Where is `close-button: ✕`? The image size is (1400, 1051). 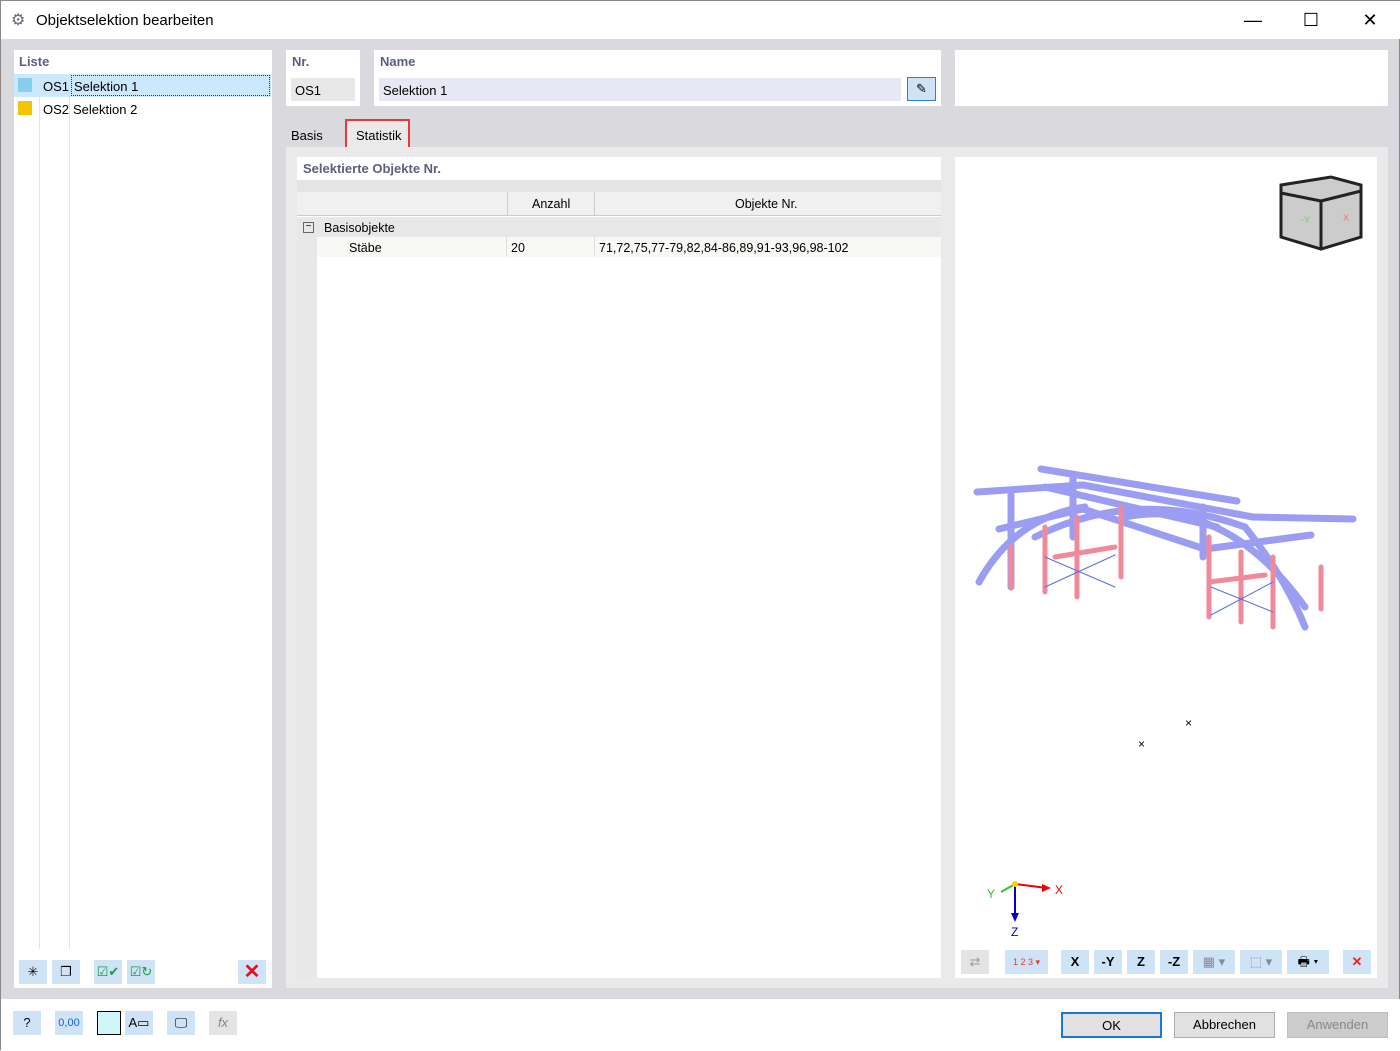 close-button: ✕ is located at coordinates (1370, 20).